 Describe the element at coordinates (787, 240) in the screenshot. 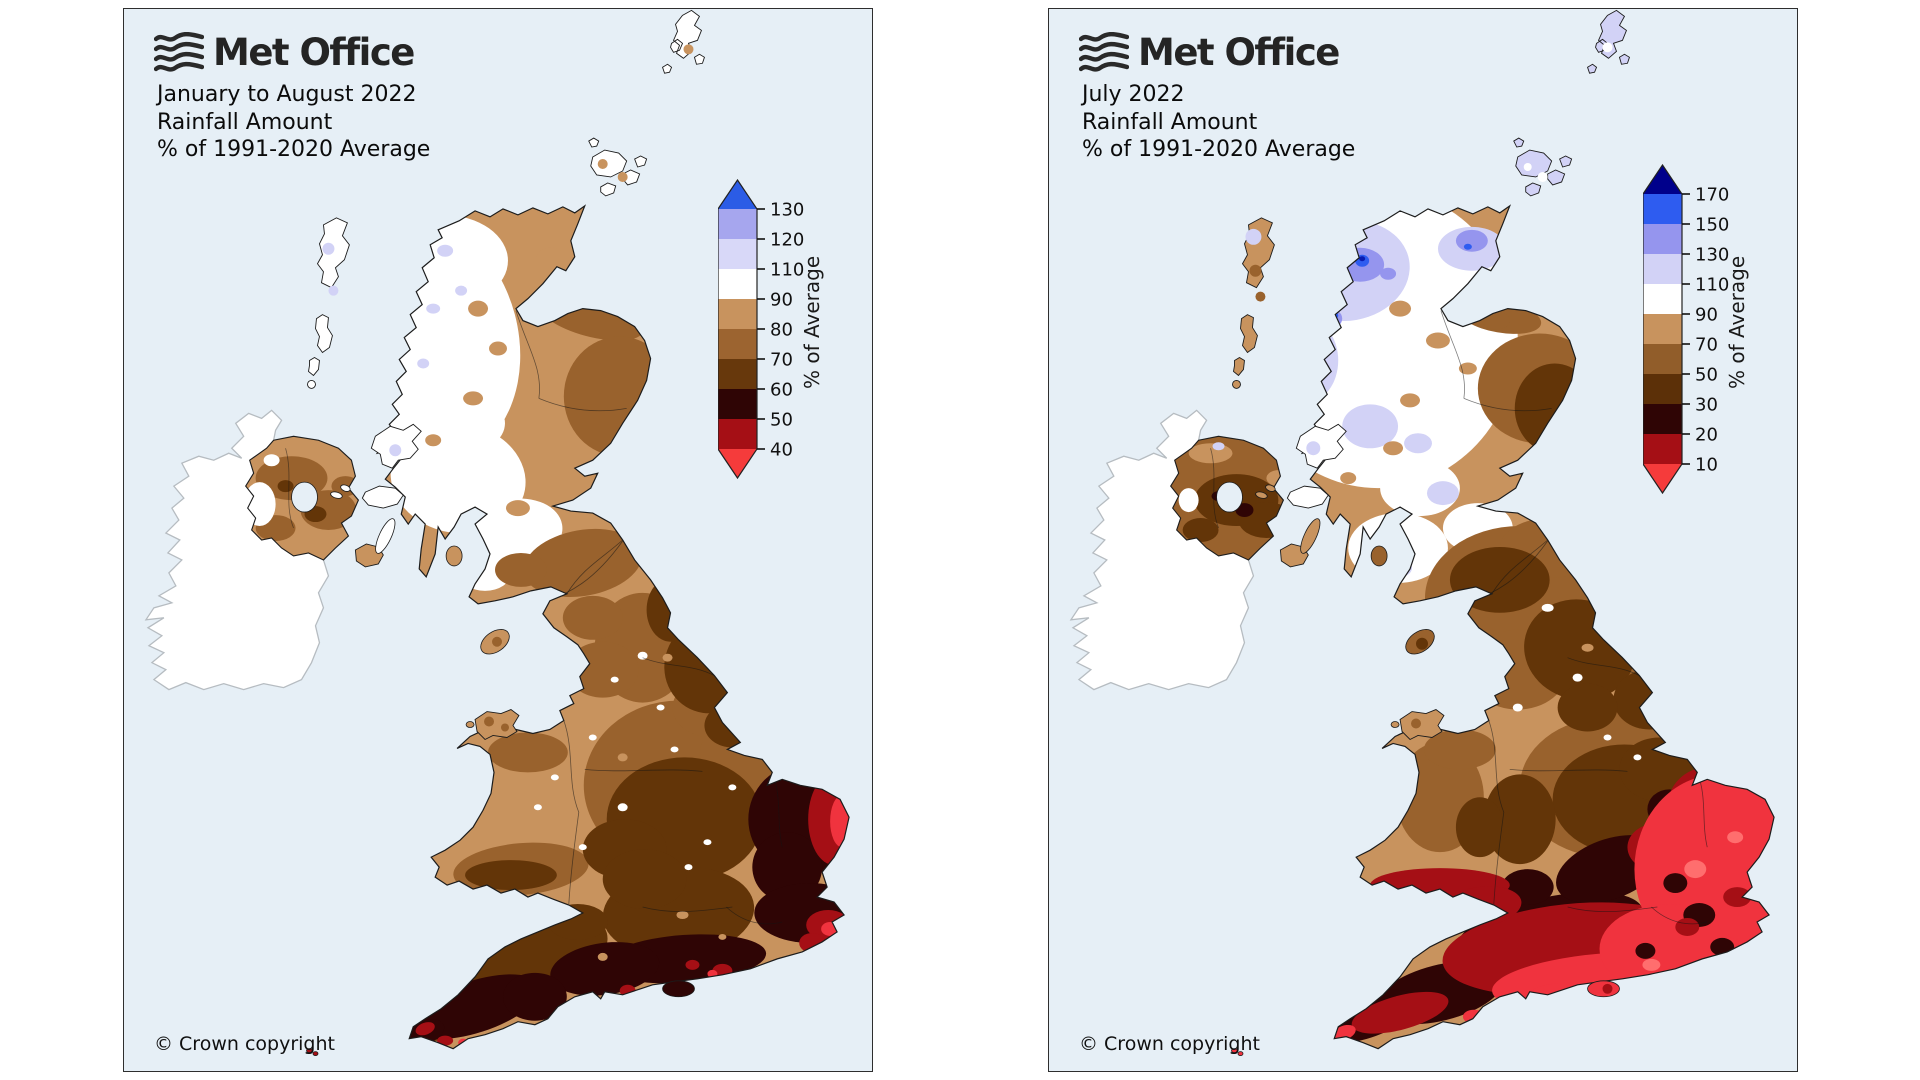

I see `svg-text: 120` at that location.